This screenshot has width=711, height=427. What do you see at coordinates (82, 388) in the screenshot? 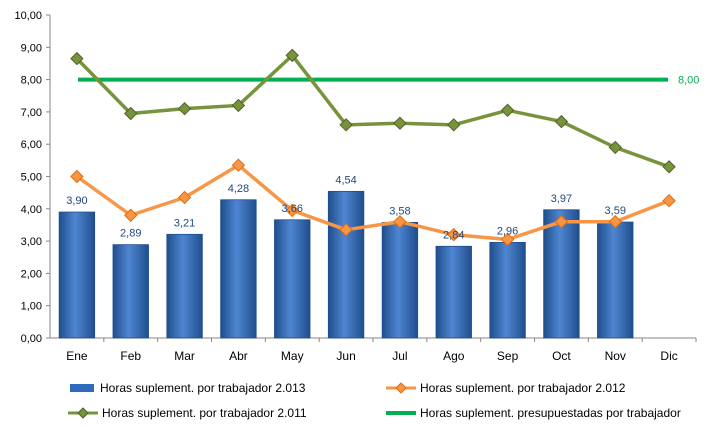
I see `legend-bar-swatch` at bounding box center [82, 388].